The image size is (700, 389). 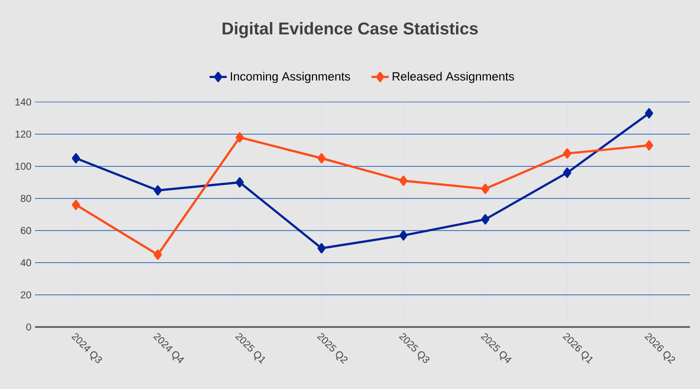 What do you see at coordinates (26, 230) in the screenshot?
I see `y-tick-label: 60` at bounding box center [26, 230].